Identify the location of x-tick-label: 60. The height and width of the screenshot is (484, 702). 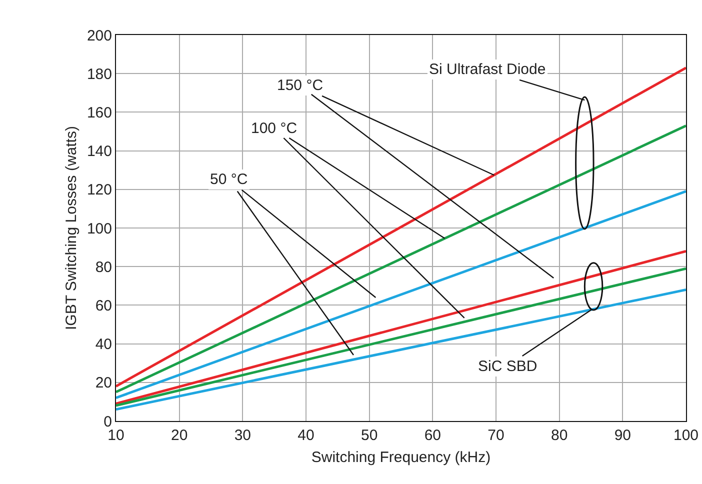
(433, 435).